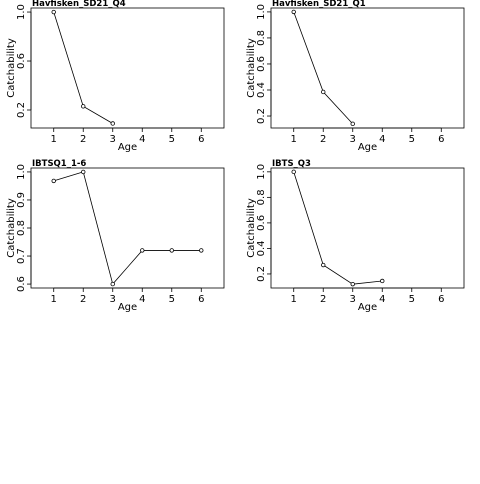 Image resolution: width=480 pixels, height=484 pixels. Describe the element at coordinates (21, 256) in the screenshot. I see `y-tick-label: 0.7` at that location.